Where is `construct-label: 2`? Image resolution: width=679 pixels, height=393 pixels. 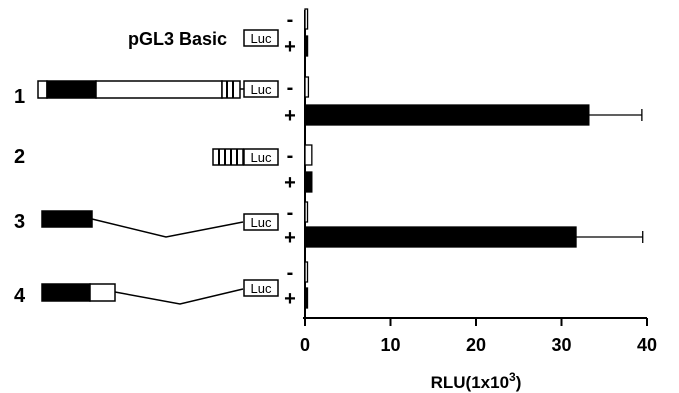 construct-label: 2 is located at coordinates (19, 157).